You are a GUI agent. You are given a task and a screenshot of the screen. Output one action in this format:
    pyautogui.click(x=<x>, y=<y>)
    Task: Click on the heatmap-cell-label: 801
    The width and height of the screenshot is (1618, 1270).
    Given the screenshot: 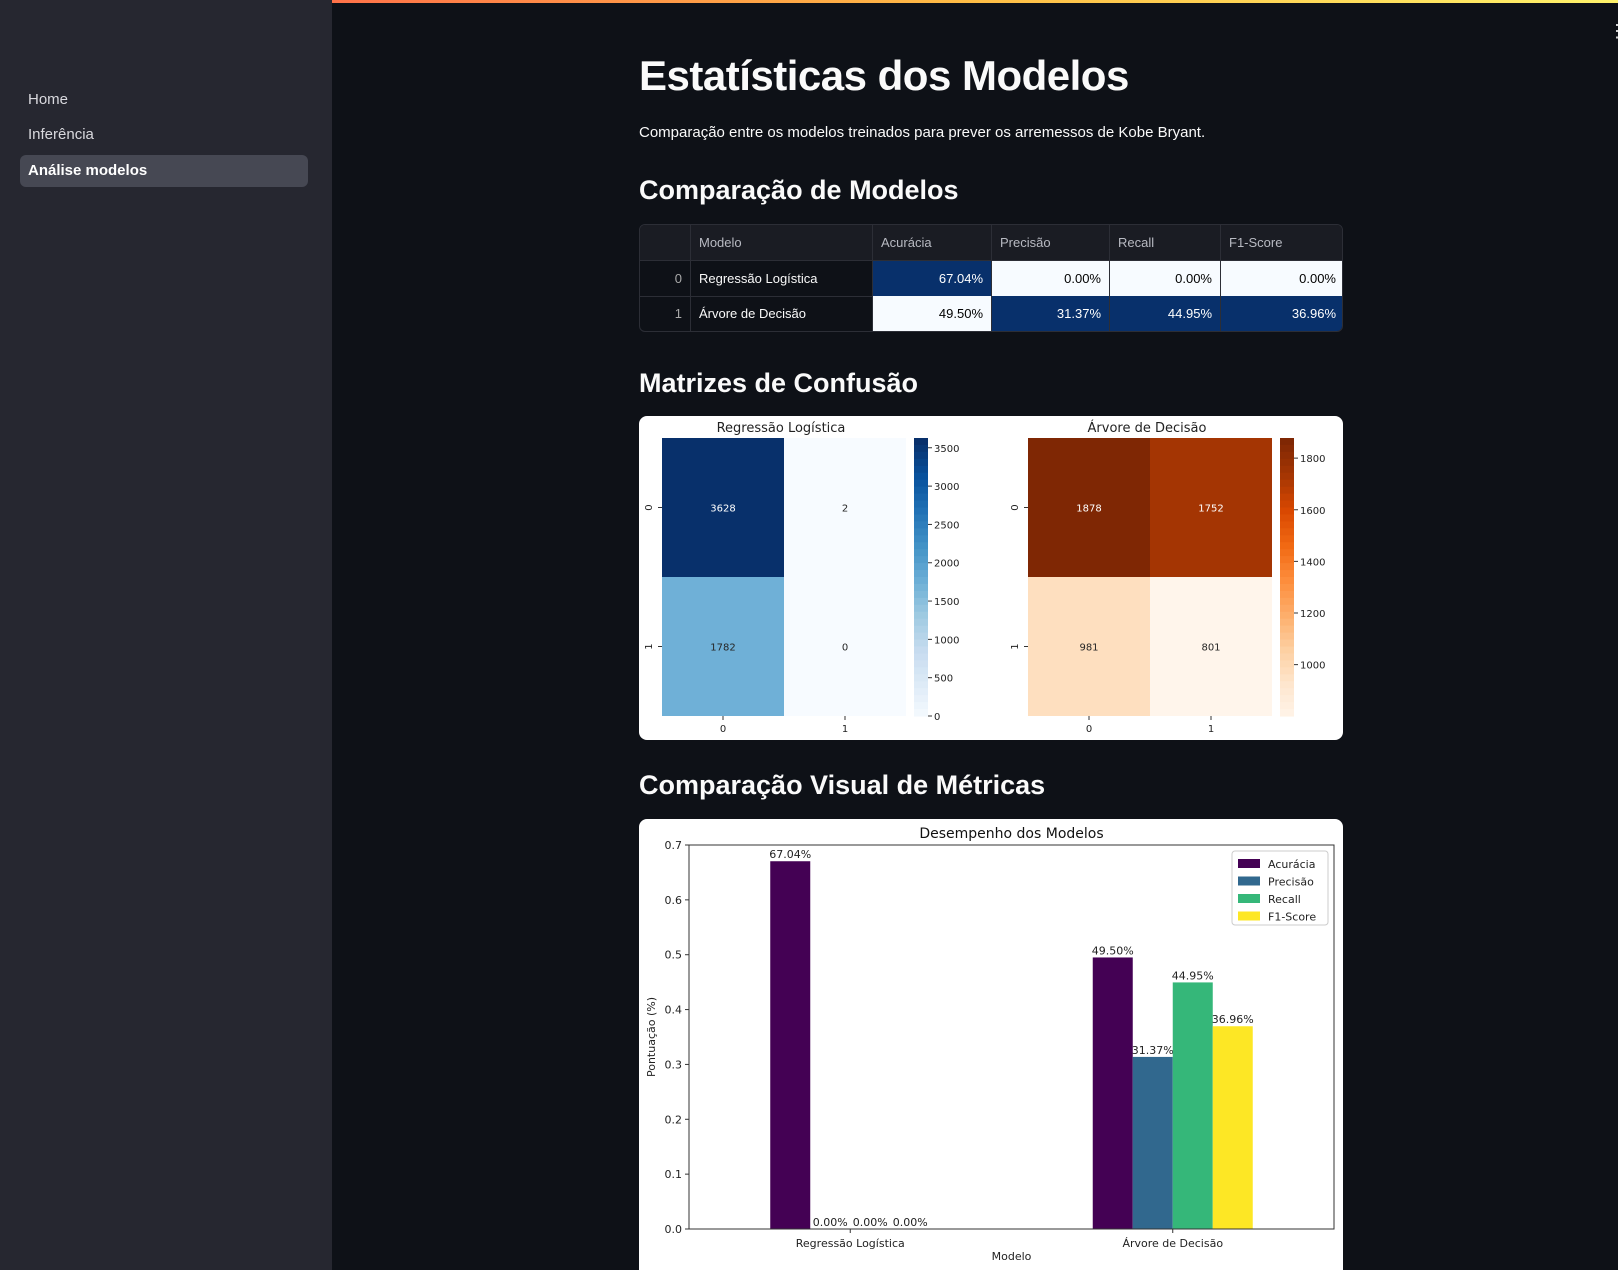 What is the action you would take?
    pyautogui.click(x=1210, y=648)
    